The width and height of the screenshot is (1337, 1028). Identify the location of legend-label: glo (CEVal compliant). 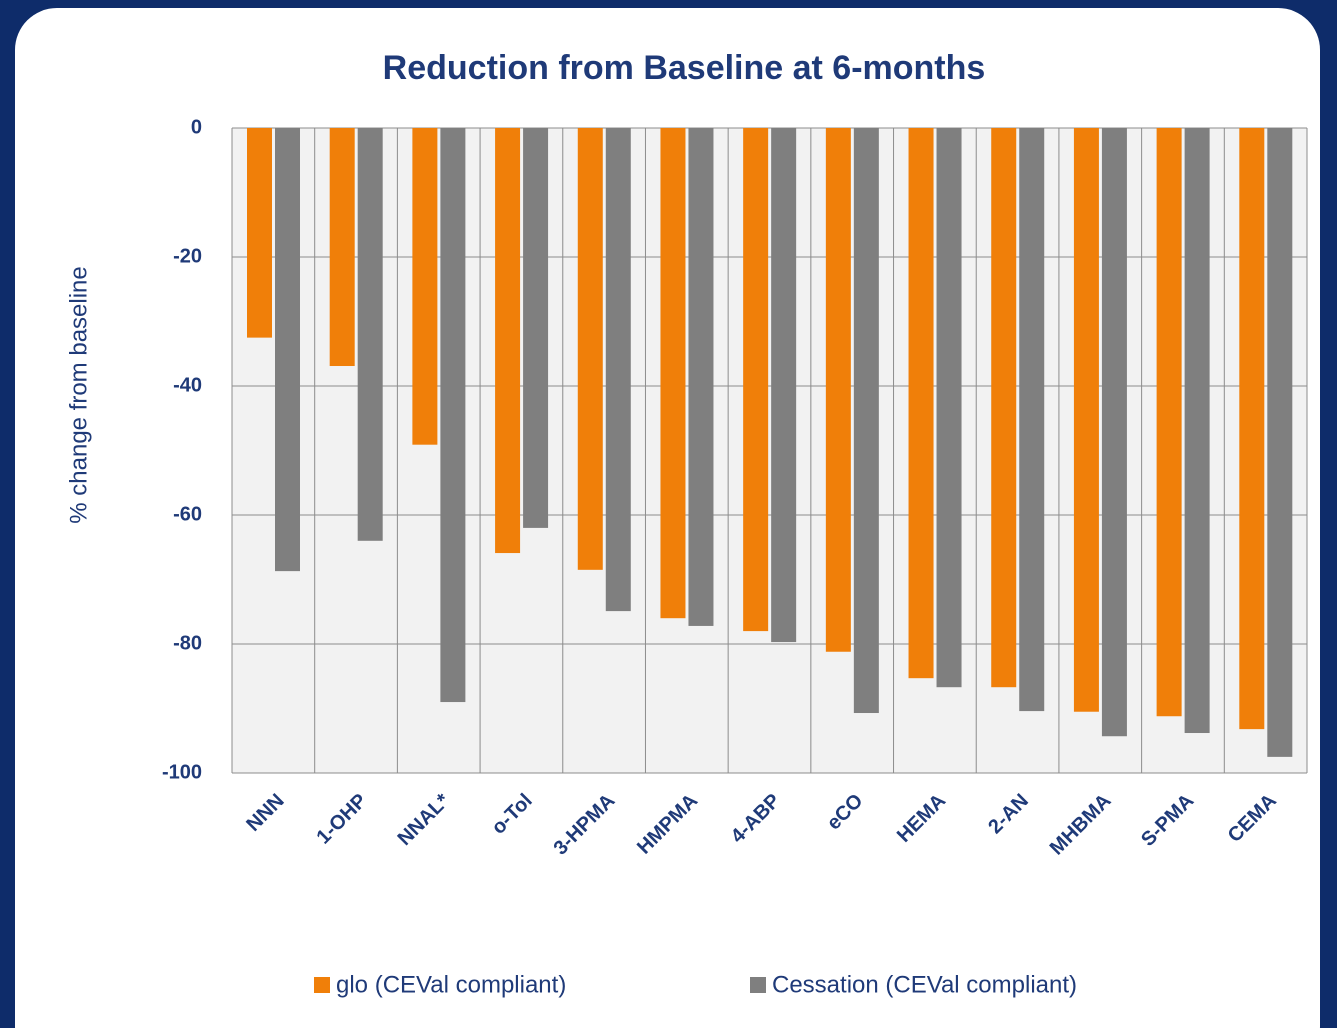
(451, 984).